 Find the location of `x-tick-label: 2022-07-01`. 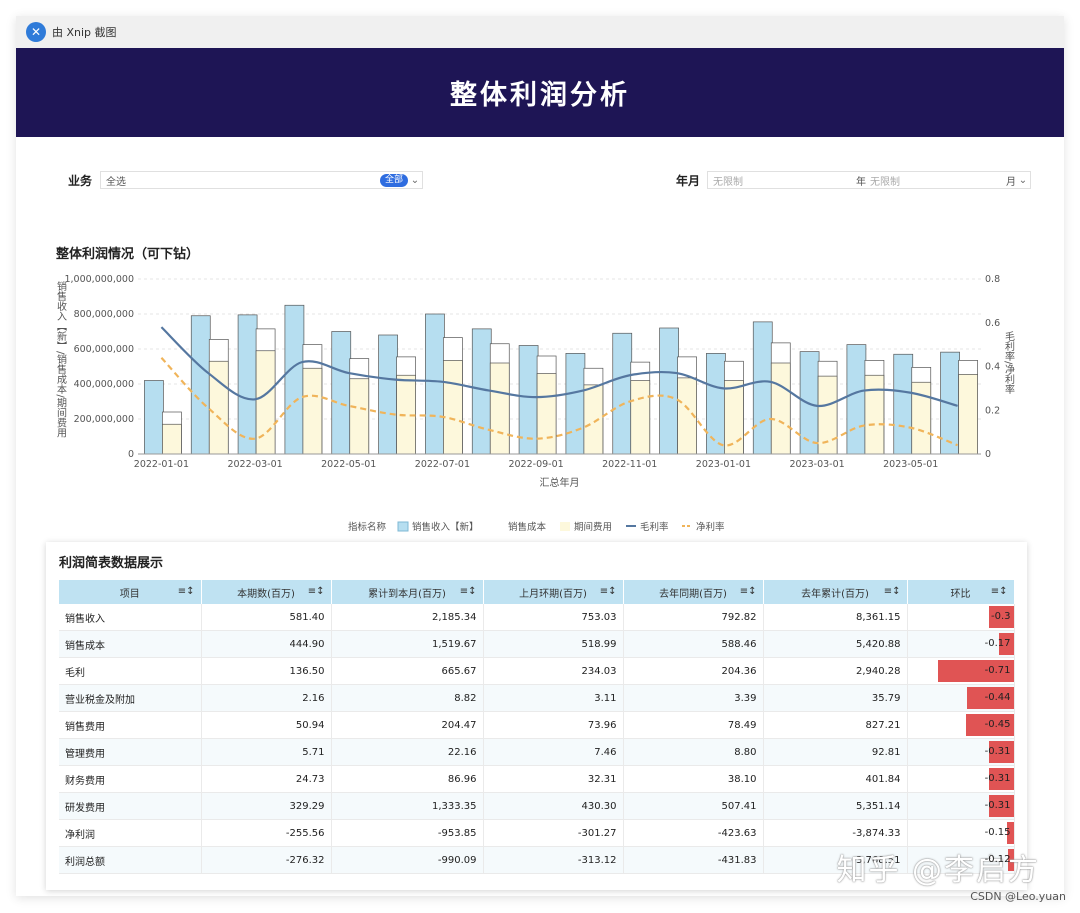

x-tick-label: 2022-07-01 is located at coordinates (442, 464).